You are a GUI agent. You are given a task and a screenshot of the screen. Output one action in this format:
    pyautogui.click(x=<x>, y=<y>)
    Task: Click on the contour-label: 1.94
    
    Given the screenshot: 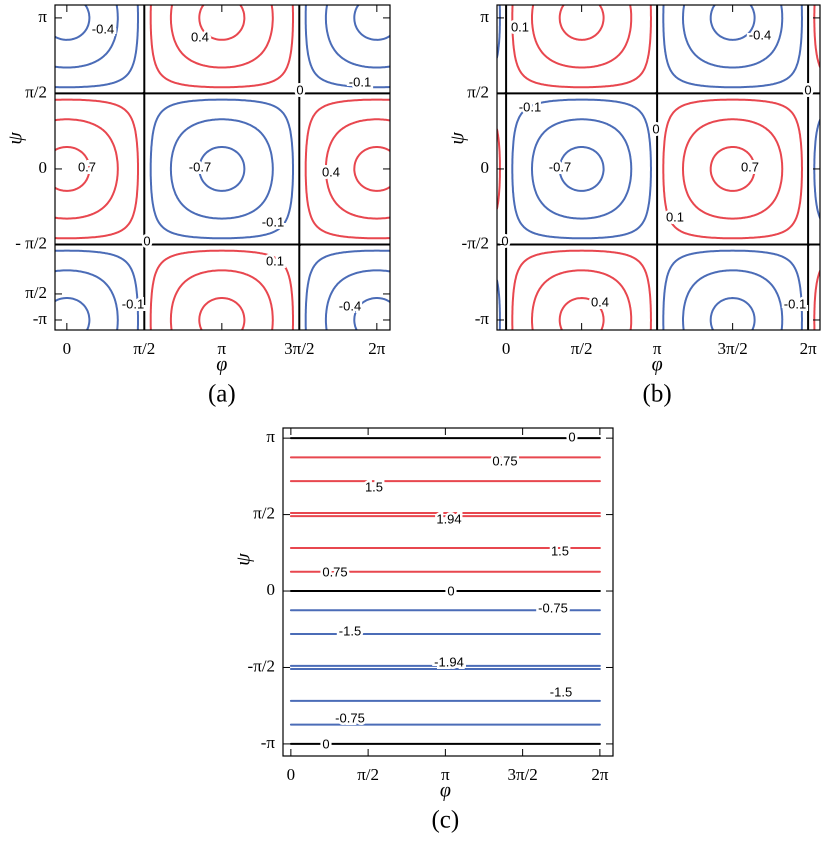 What is the action you would take?
    pyautogui.click(x=448, y=518)
    